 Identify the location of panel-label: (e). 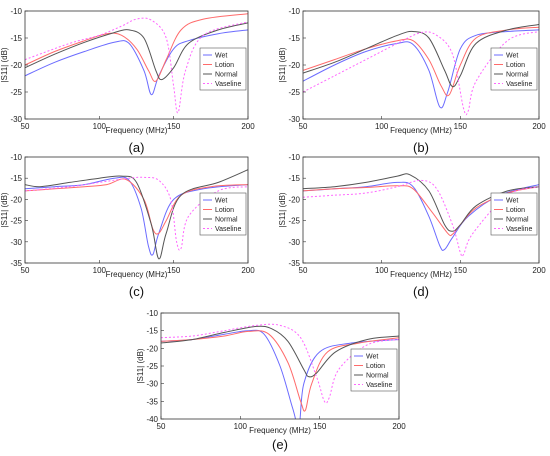
(280, 444).